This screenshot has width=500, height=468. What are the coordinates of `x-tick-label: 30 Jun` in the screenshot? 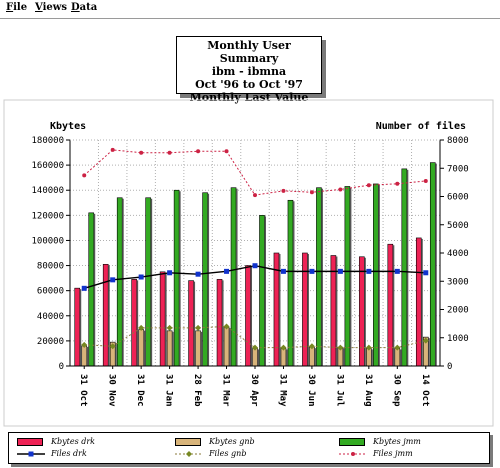 It's located at (311, 390).